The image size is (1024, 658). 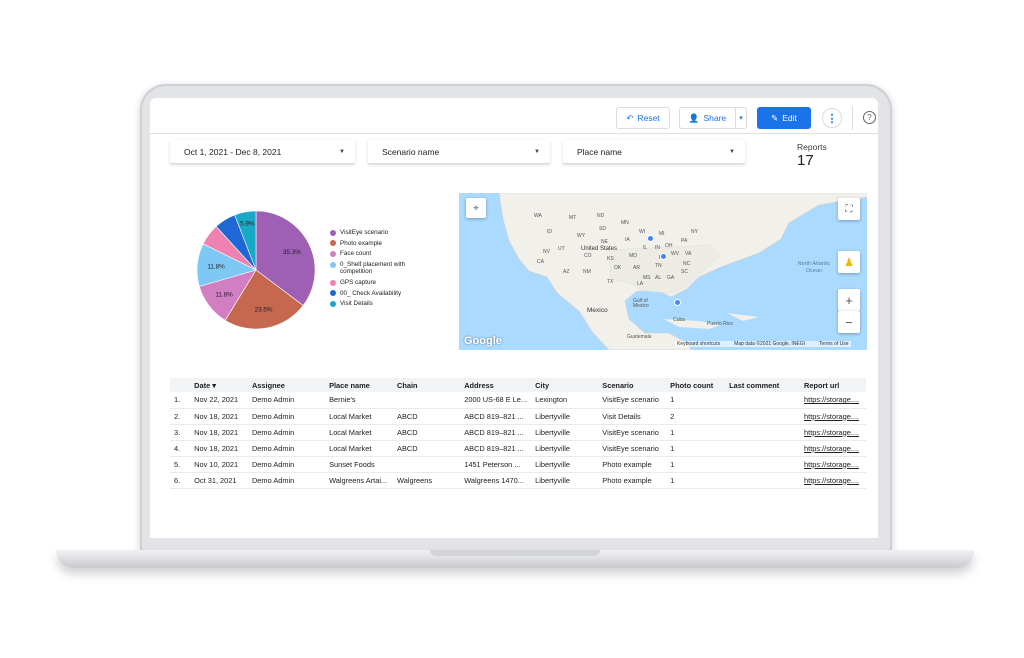 What do you see at coordinates (459, 152) in the screenshot?
I see `scenario-filter: Scenario name ▼` at bounding box center [459, 152].